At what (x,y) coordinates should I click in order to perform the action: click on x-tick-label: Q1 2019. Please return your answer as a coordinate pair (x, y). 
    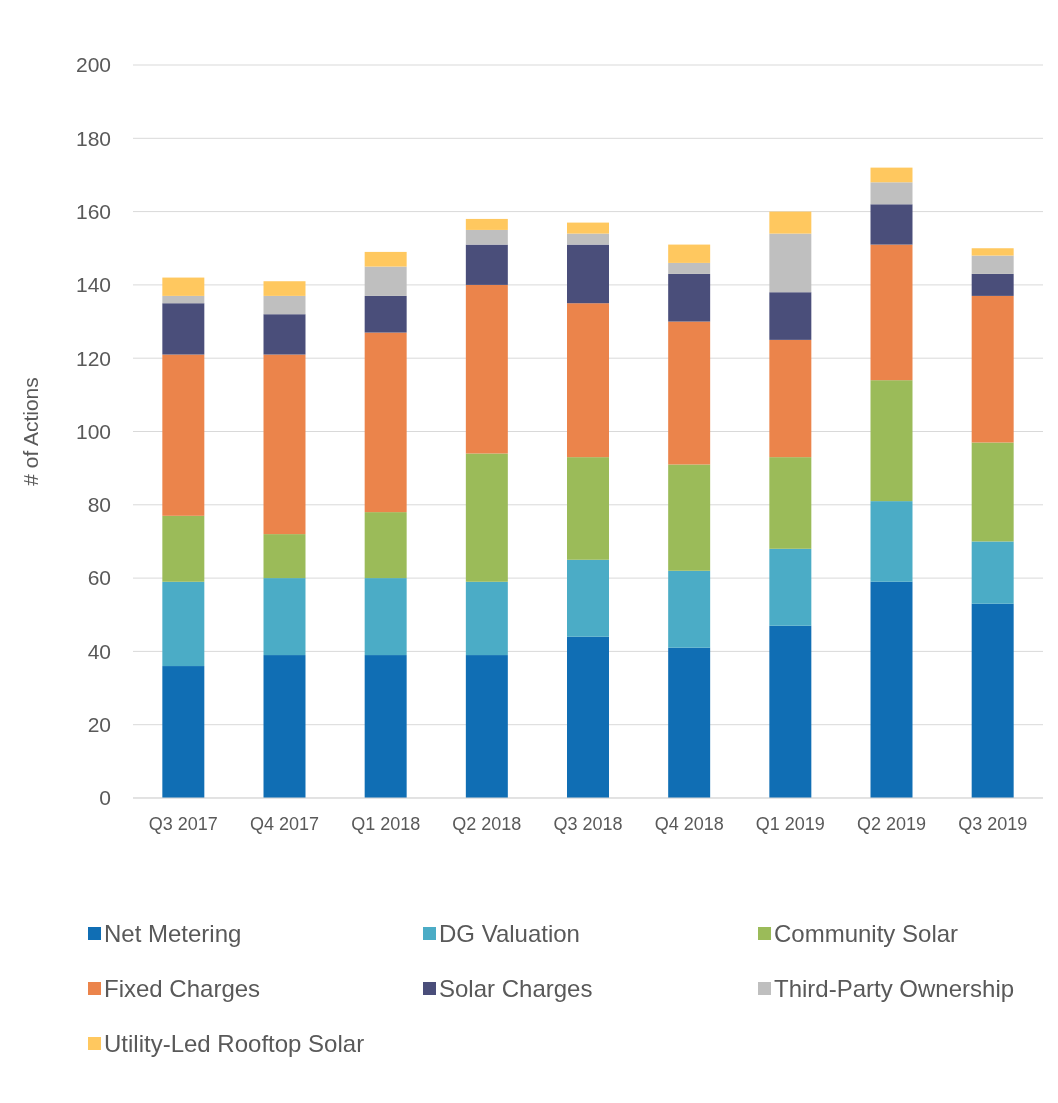
    Looking at the image, I should click on (790, 824).